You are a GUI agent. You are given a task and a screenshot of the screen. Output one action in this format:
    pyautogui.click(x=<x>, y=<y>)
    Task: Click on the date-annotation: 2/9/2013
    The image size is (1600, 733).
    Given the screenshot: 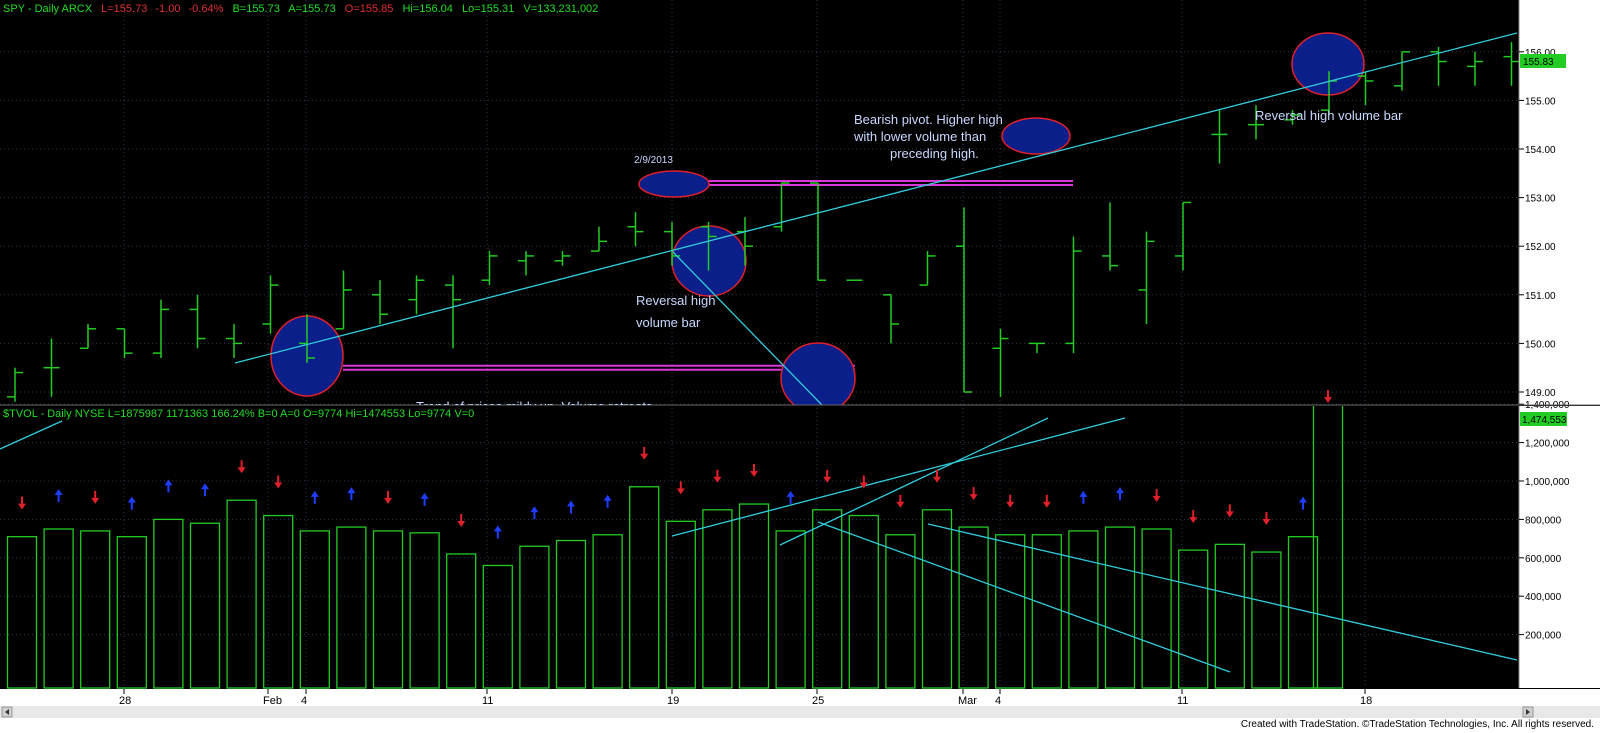 What is the action you would take?
    pyautogui.click(x=653, y=160)
    